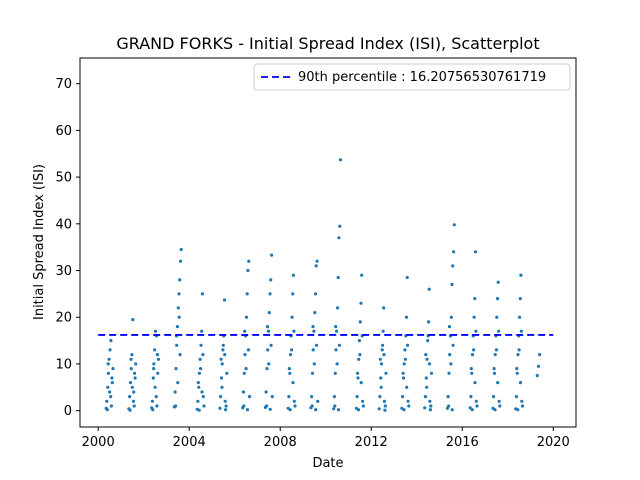 The width and height of the screenshot is (640, 480). I want to click on y-tick-label: 70, so click(63, 84).